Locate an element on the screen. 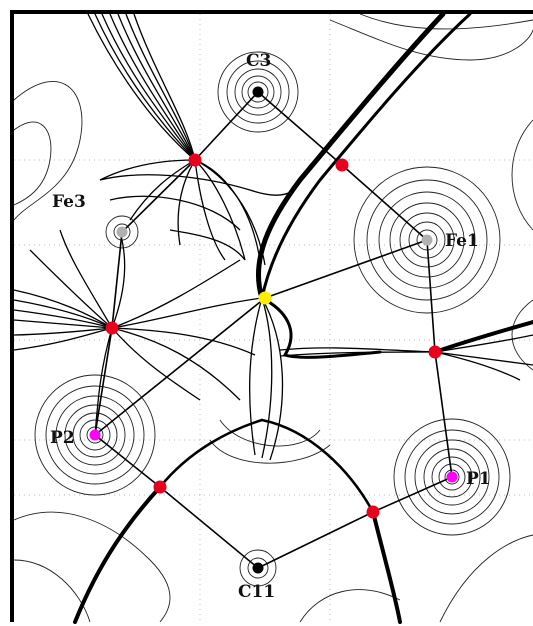 This screenshot has height=626, width=533. label-c11: C11 is located at coordinates (256, 592).